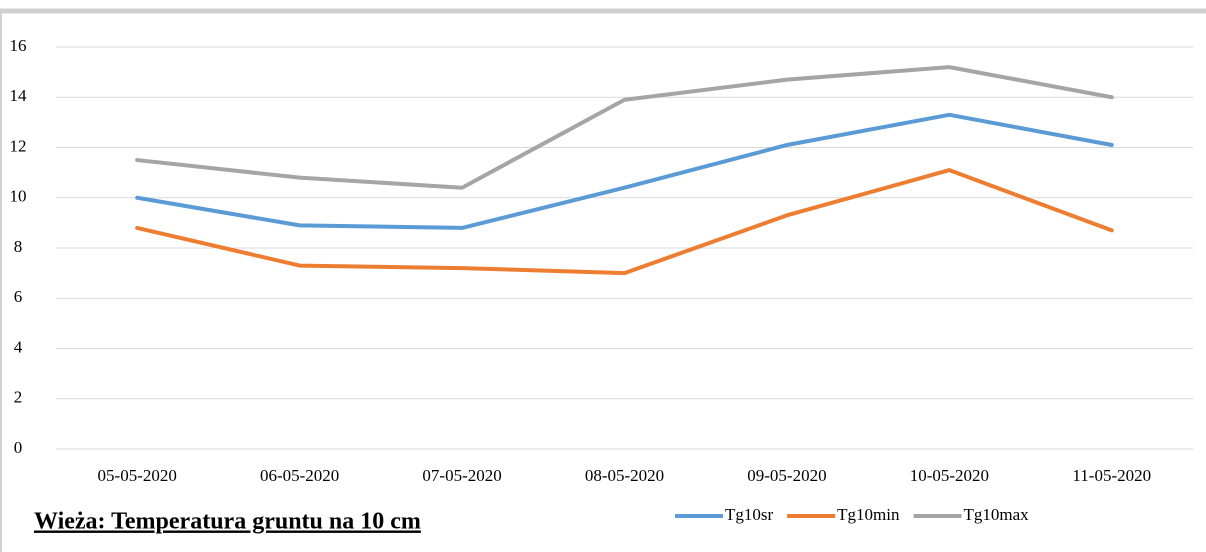 The width and height of the screenshot is (1206, 552). What do you see at coordinates (997, 514) in the screenshot?
I see `legend-label: Tg10max` at bounding box center [997, 514].